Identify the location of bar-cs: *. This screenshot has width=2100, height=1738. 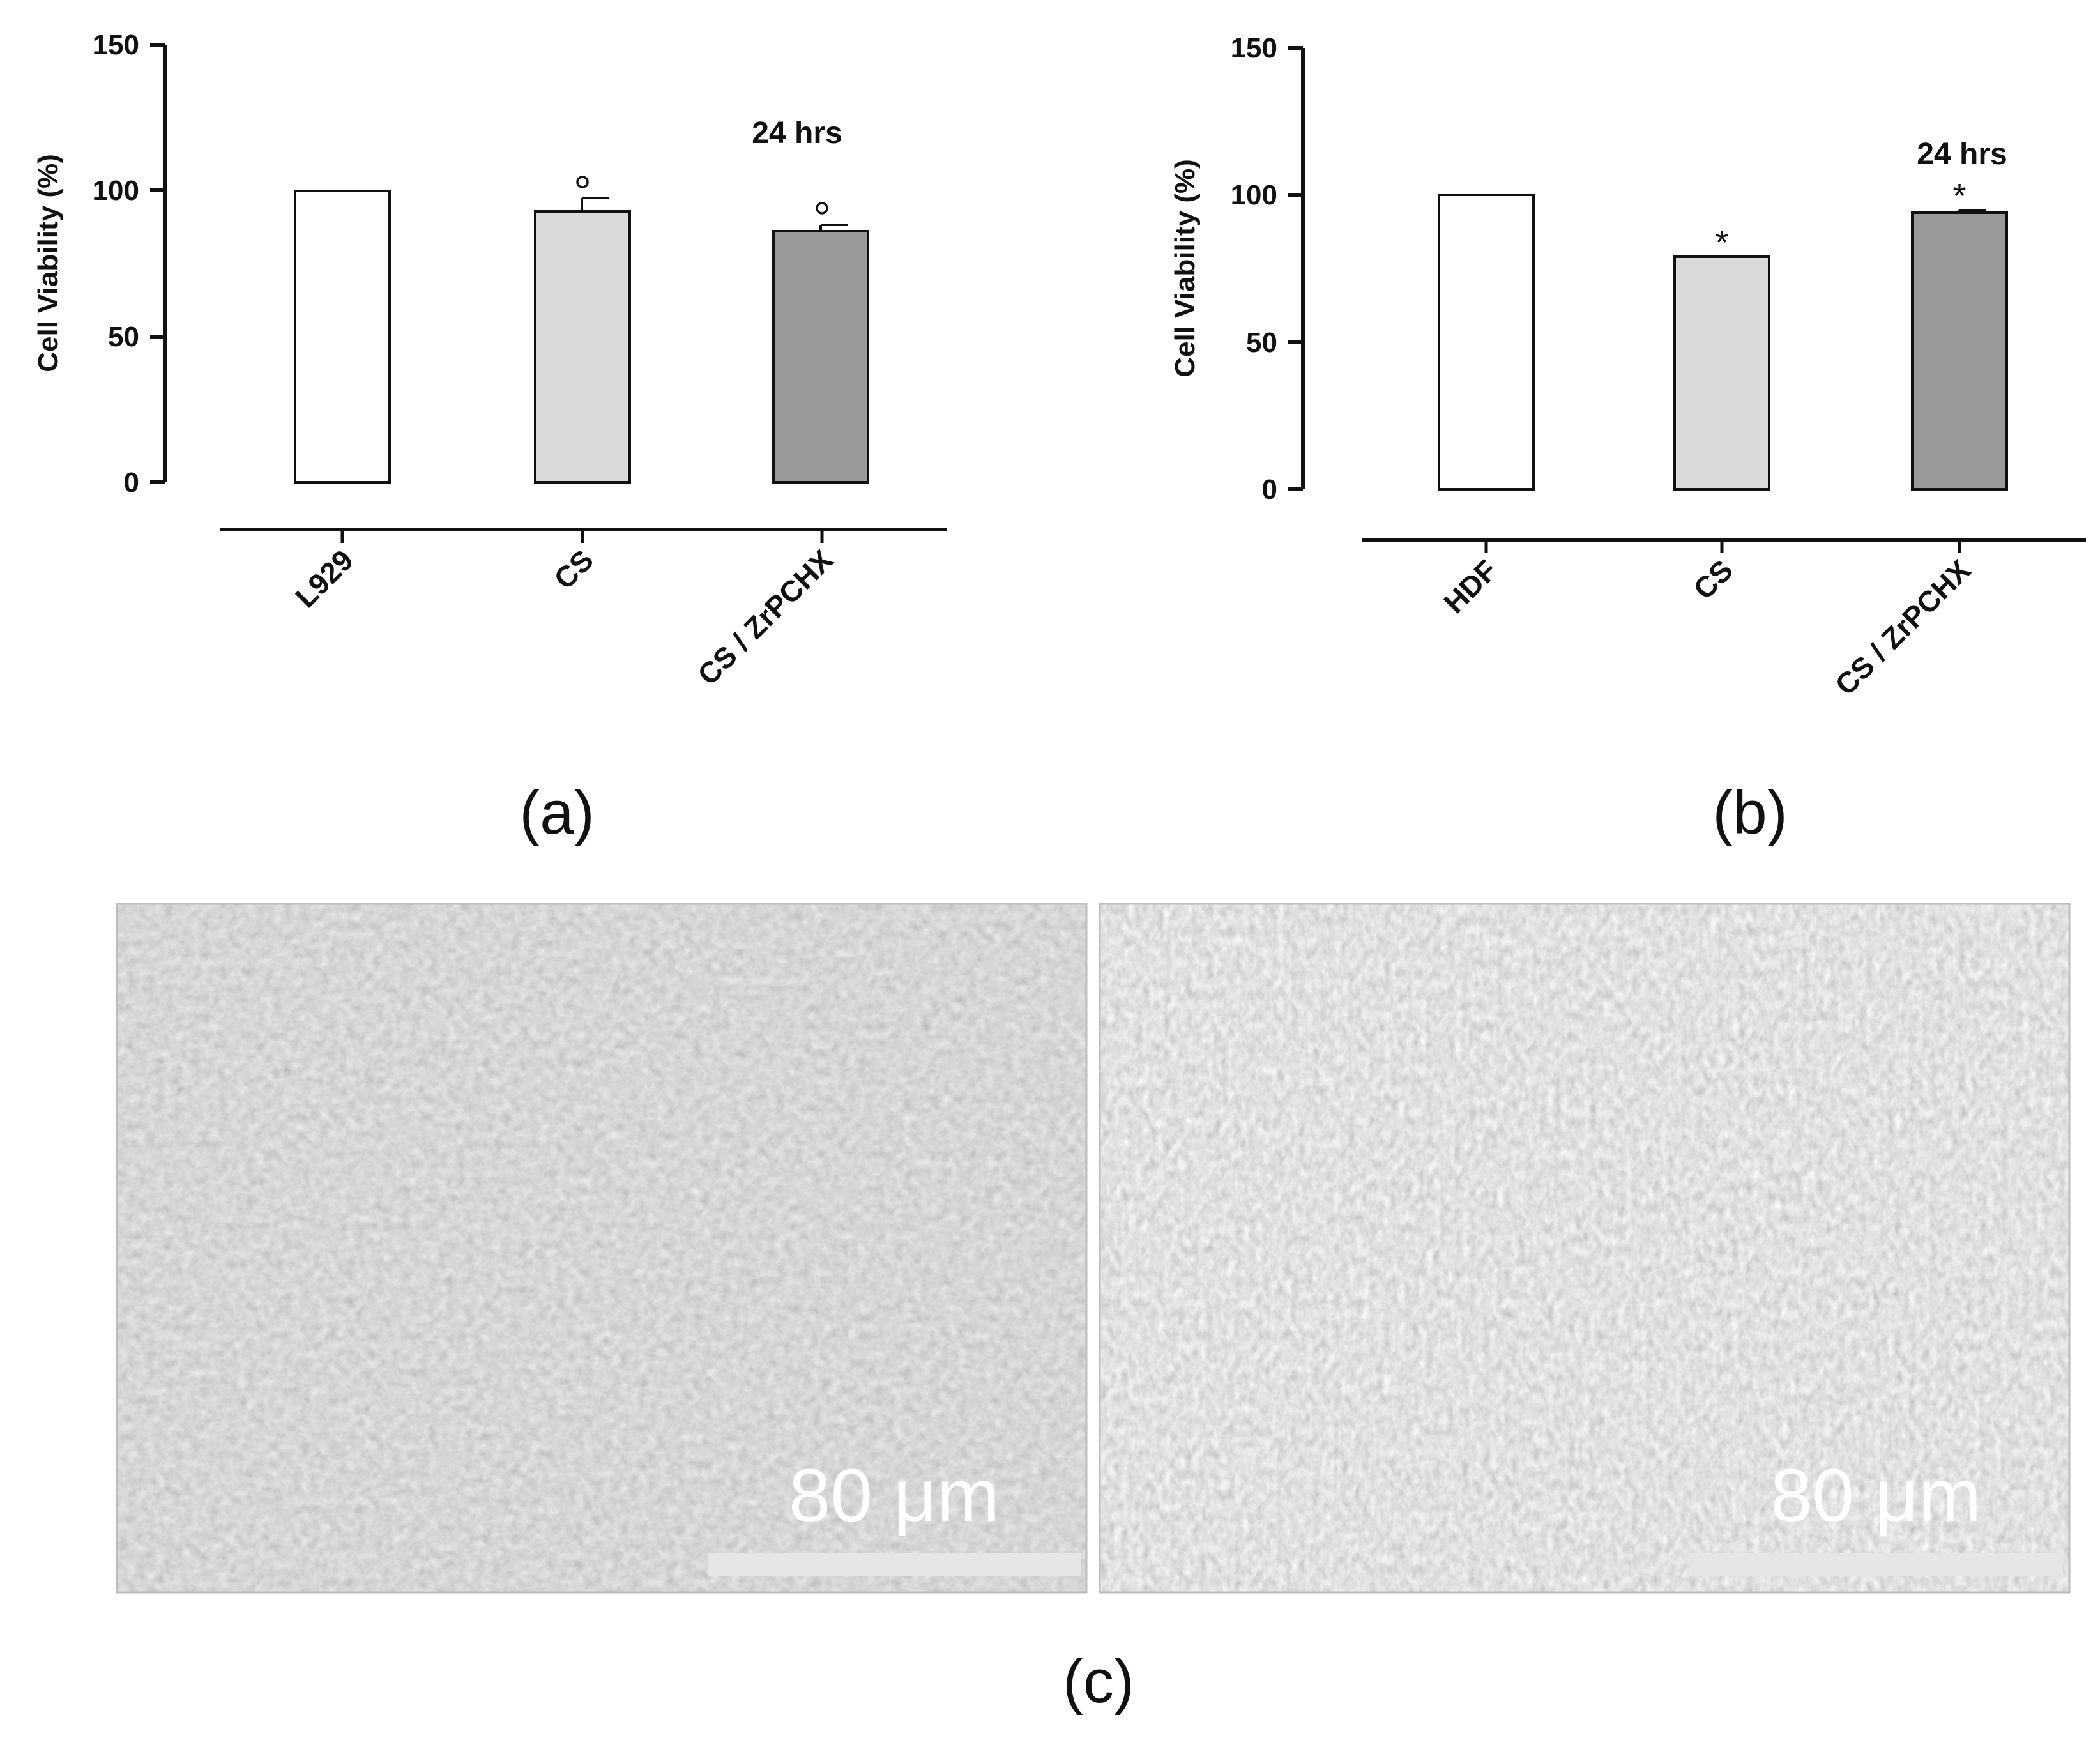
(1721, 357).